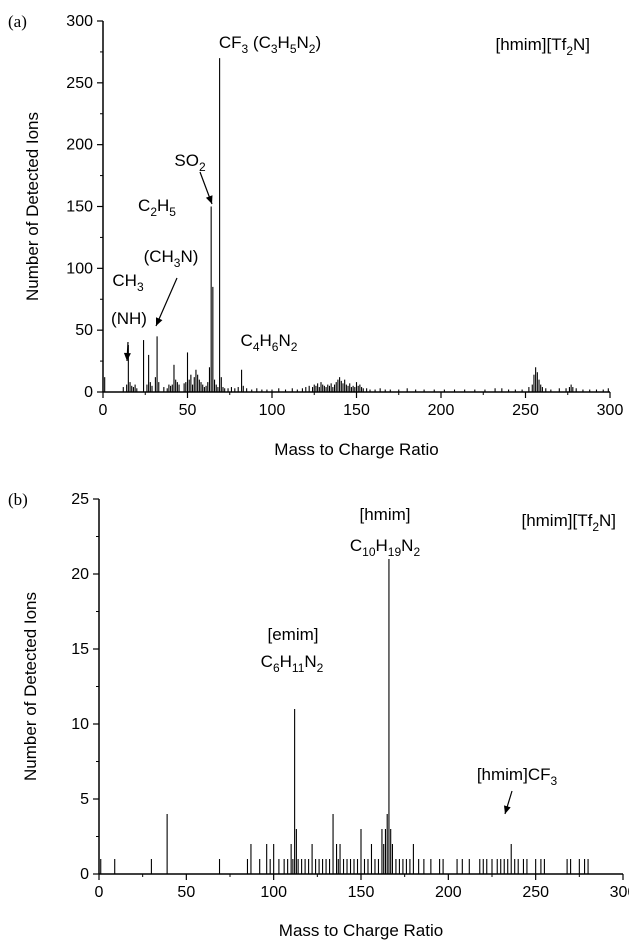 Image resolution: width=629 pixels, height=943 pixels. Describe the element at coordinates (79, 145) in the screenshot. I see `y-tick-label: 200` at that location.